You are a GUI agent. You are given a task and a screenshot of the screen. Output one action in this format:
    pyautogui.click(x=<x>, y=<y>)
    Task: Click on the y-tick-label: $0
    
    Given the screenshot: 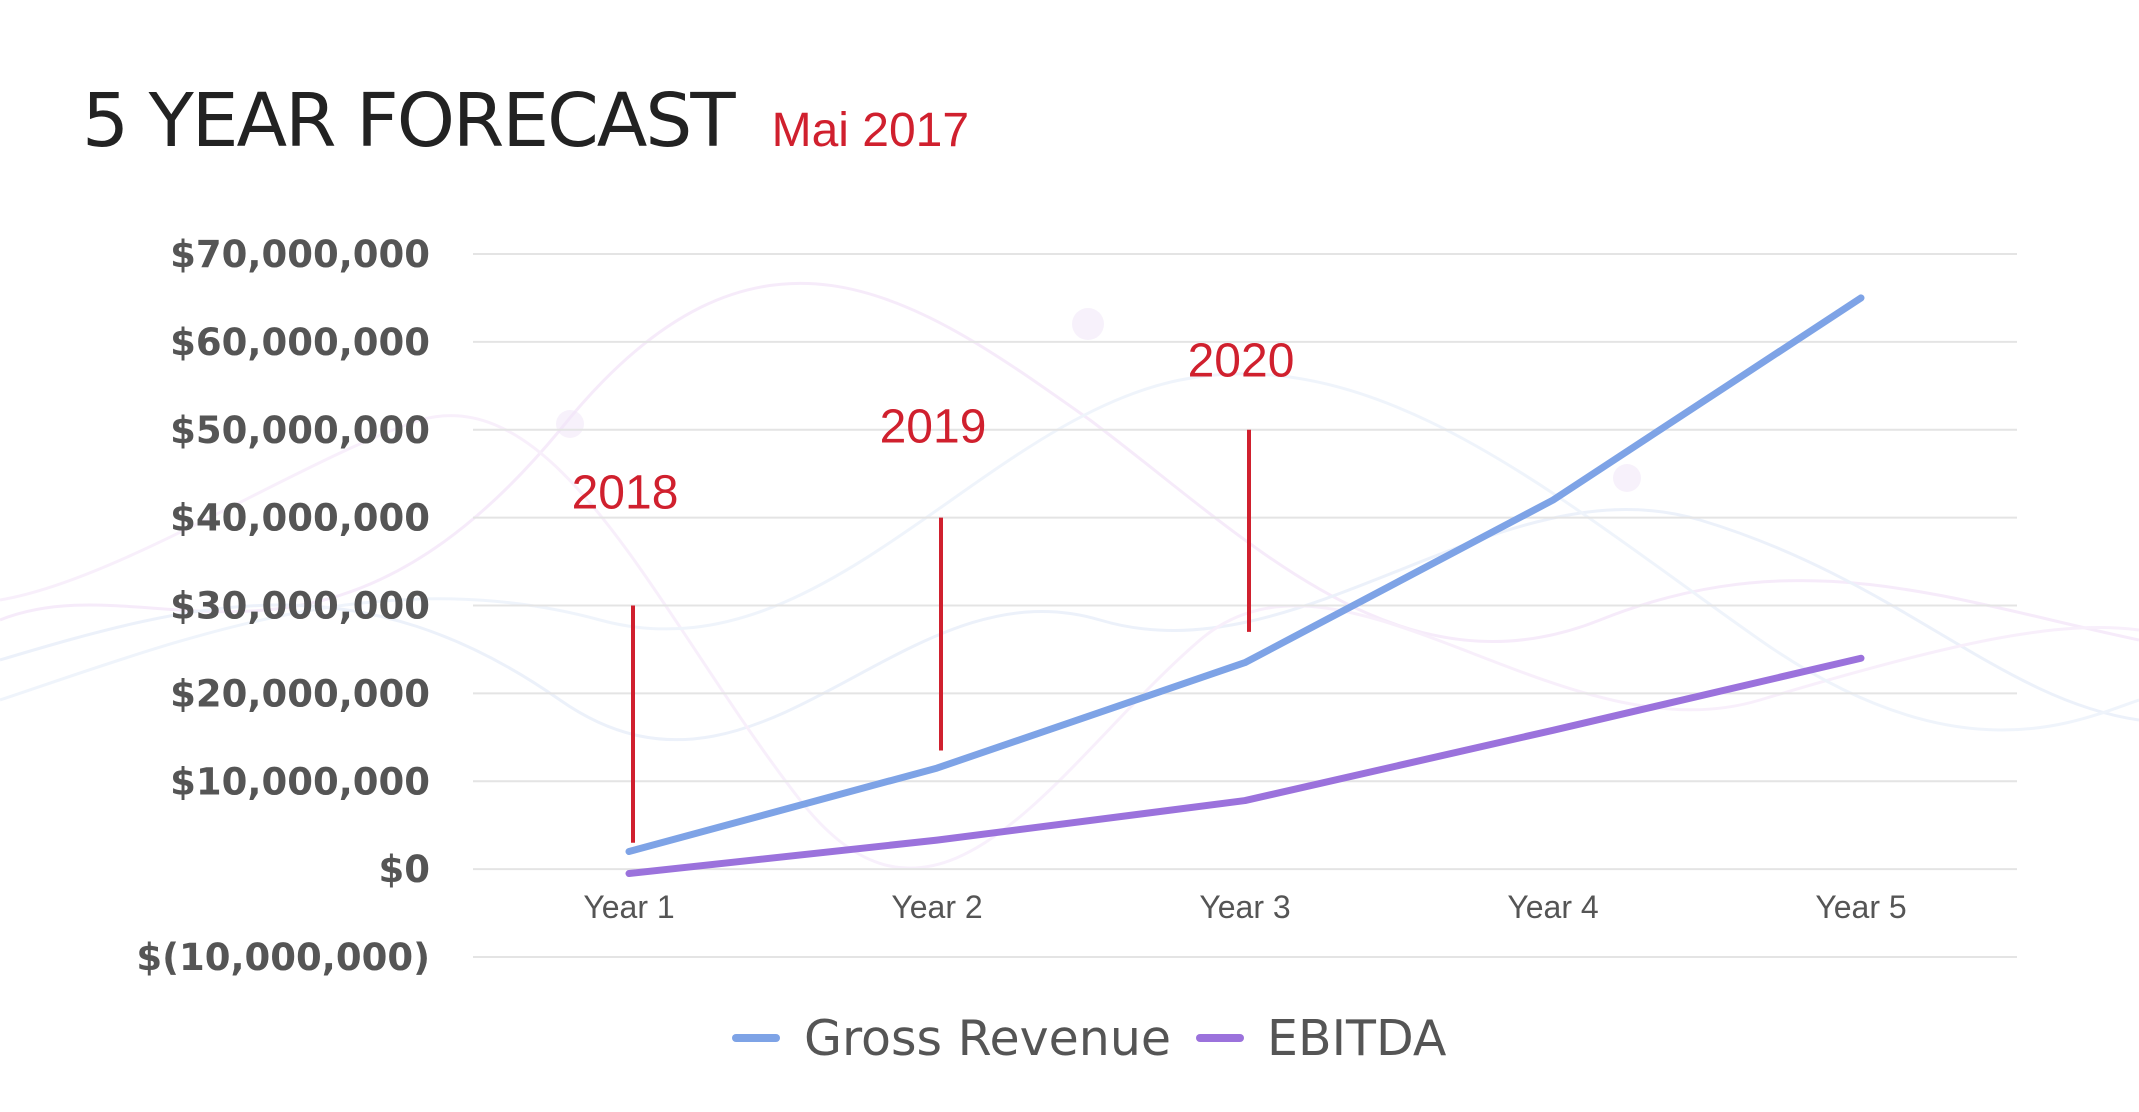 What is the action you would take?
    pyautogui.click(x=405, y=869)
    